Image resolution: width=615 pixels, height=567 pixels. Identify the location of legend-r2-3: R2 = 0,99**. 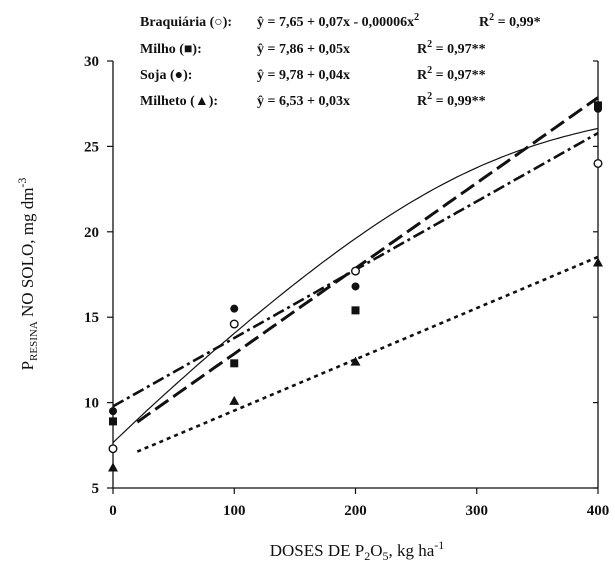
(451, 100).